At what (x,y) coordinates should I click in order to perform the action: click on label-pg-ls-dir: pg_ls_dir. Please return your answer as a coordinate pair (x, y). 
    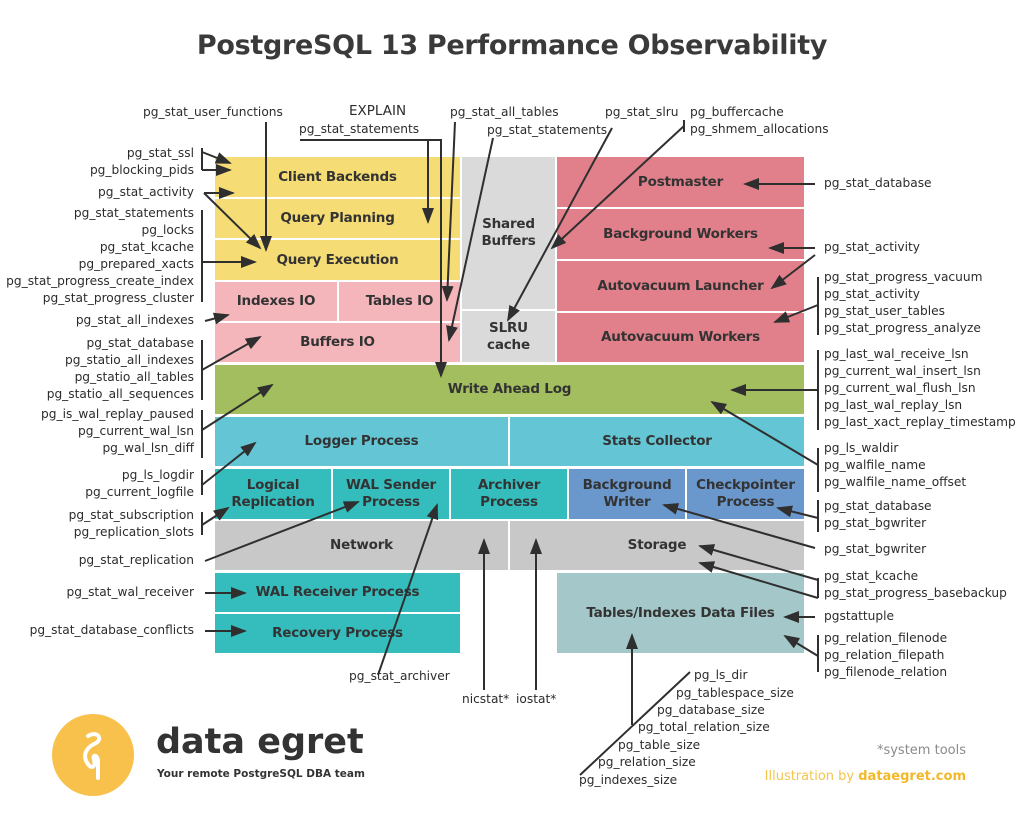
    Looking at the image, I should click on (721, 675).